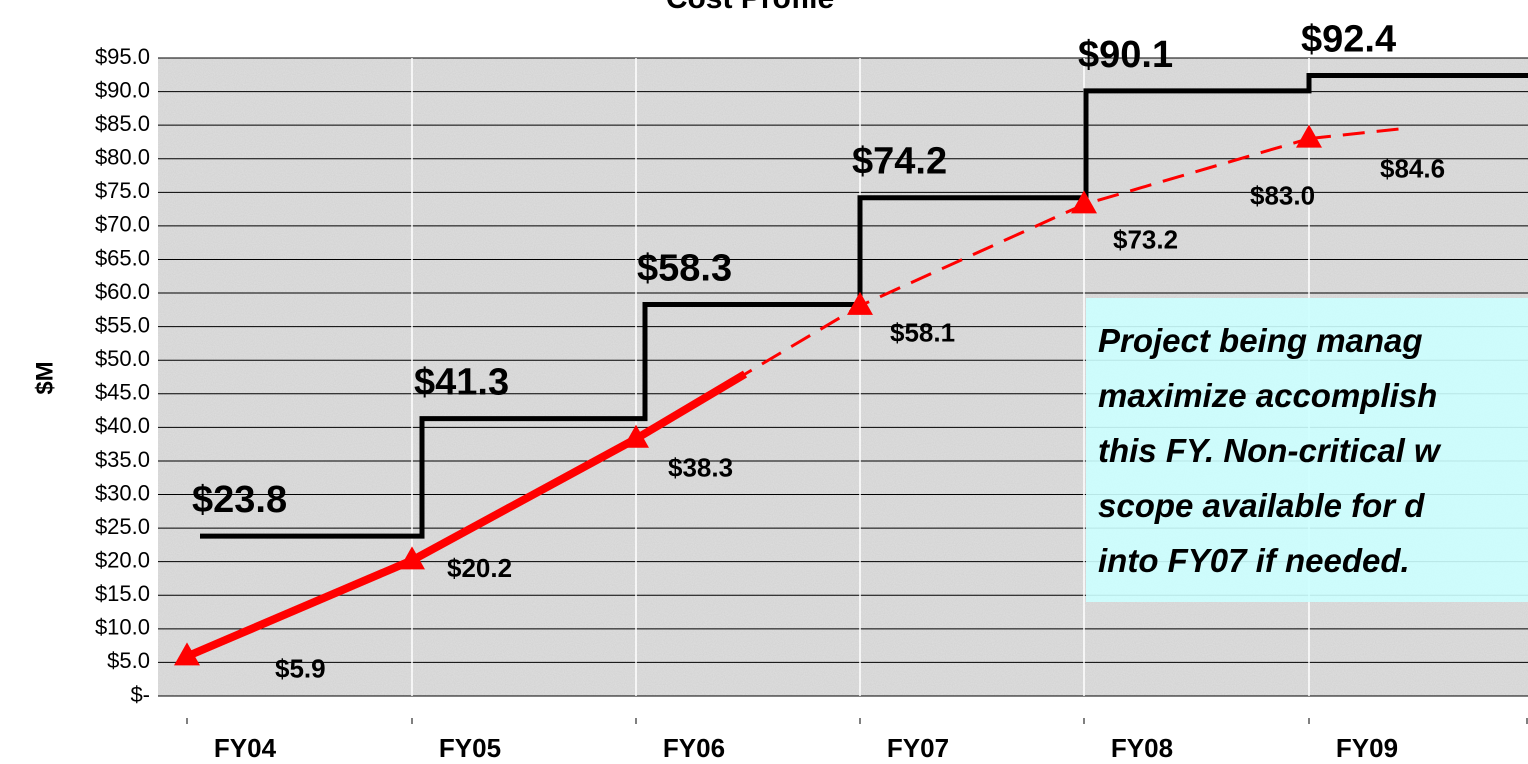  What do you see at coordinates (1270, 450) in the screenshot?
I see `annotation-line: this FY. Non-critical w` at bounding box center [1270, 450].